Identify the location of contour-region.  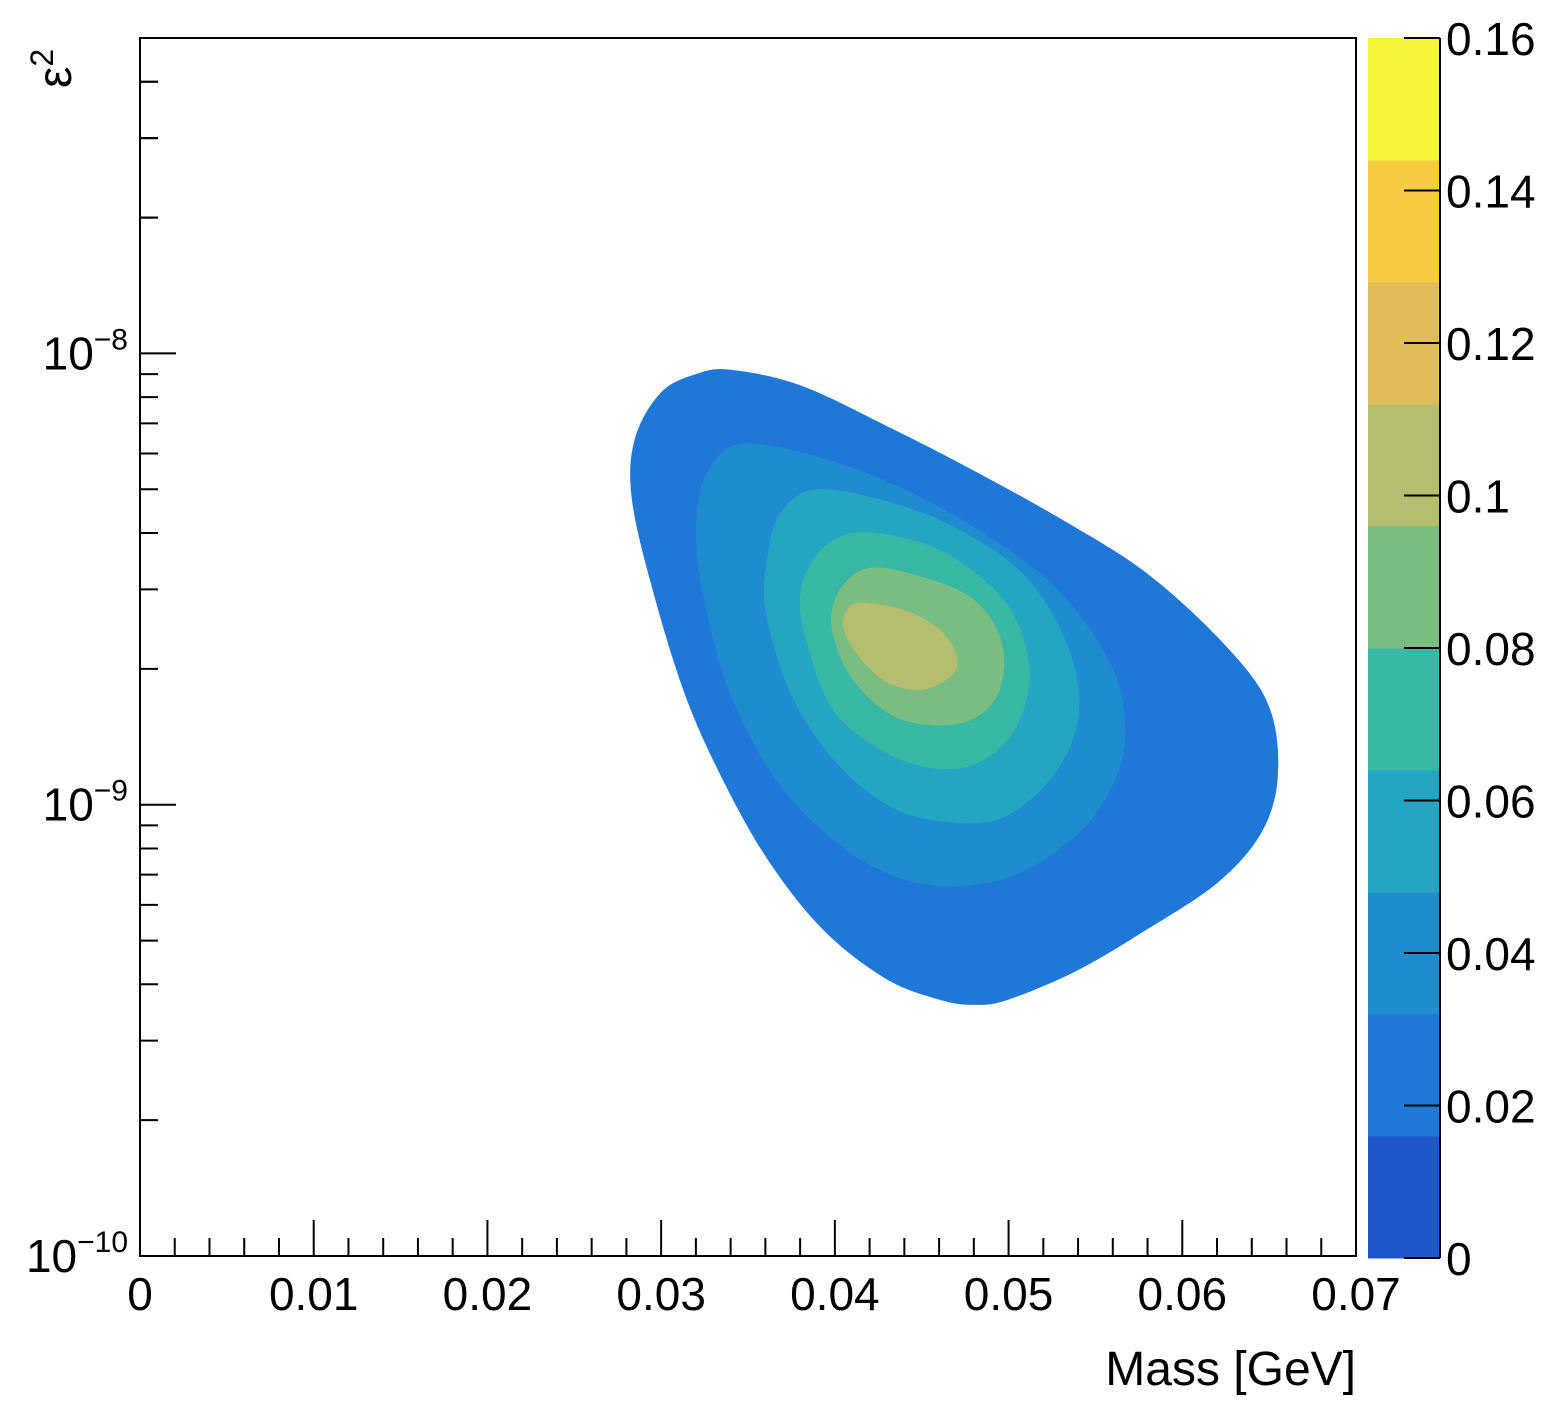
(900, 646).